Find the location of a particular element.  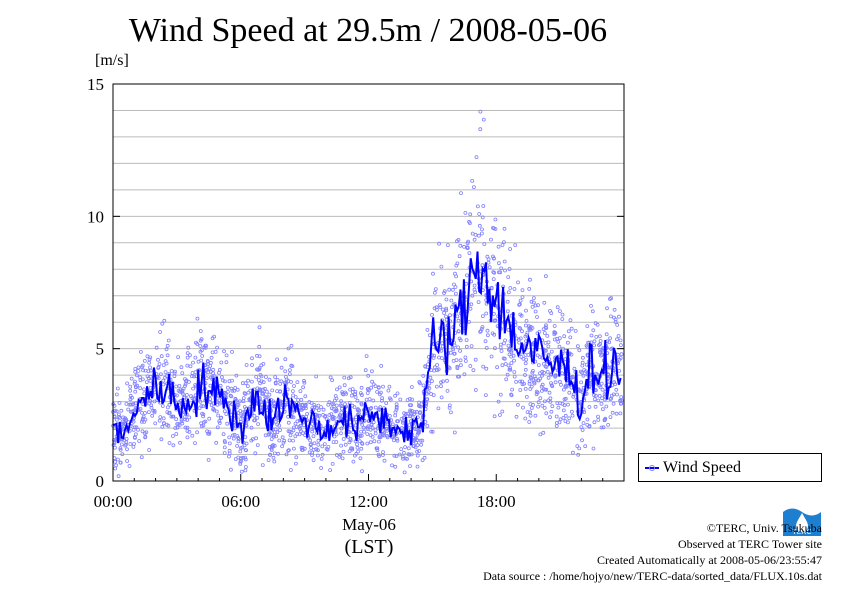

x-axis-timezone: (LST) is located at coordinates (369, 547).